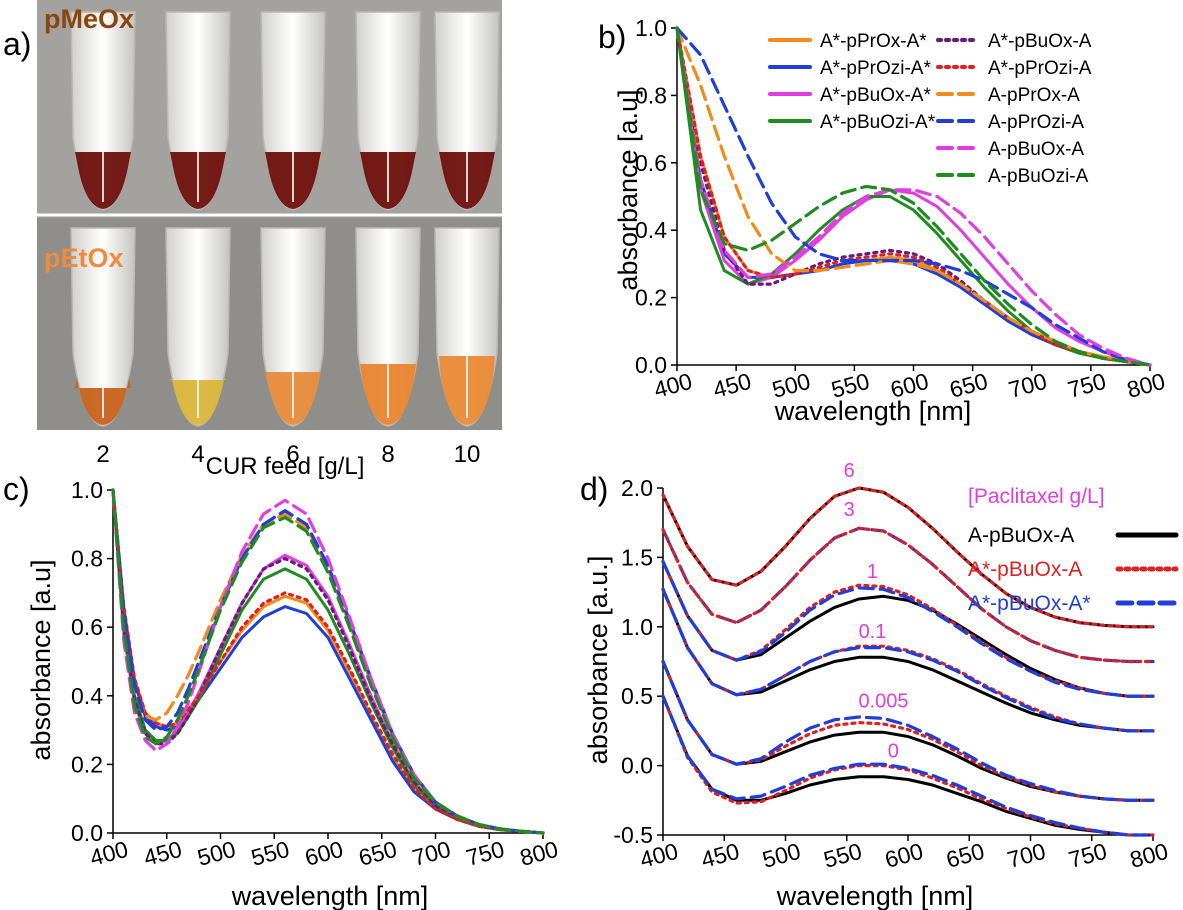  Describe the element at coordinates (637, 488) in the screenshot. I see `y-tick-label: 2.0` at that location.